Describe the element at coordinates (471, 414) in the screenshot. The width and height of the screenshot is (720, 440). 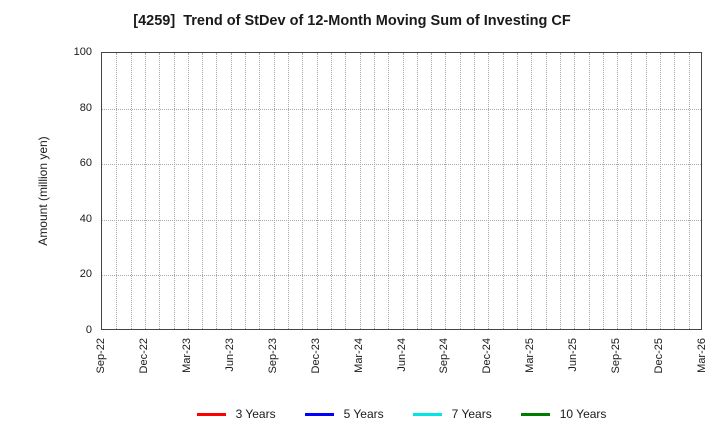
I see `legend-label: 7 Years` at that location.